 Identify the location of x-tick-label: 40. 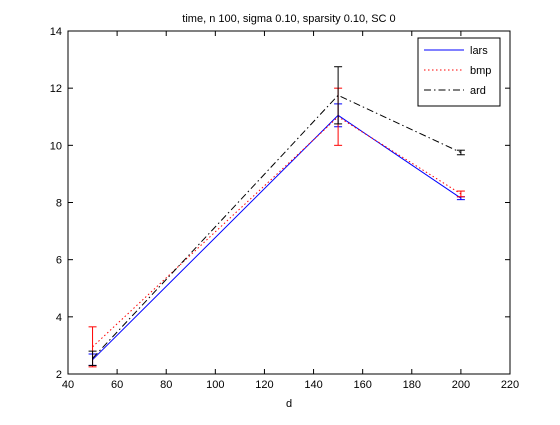
(68, 385).